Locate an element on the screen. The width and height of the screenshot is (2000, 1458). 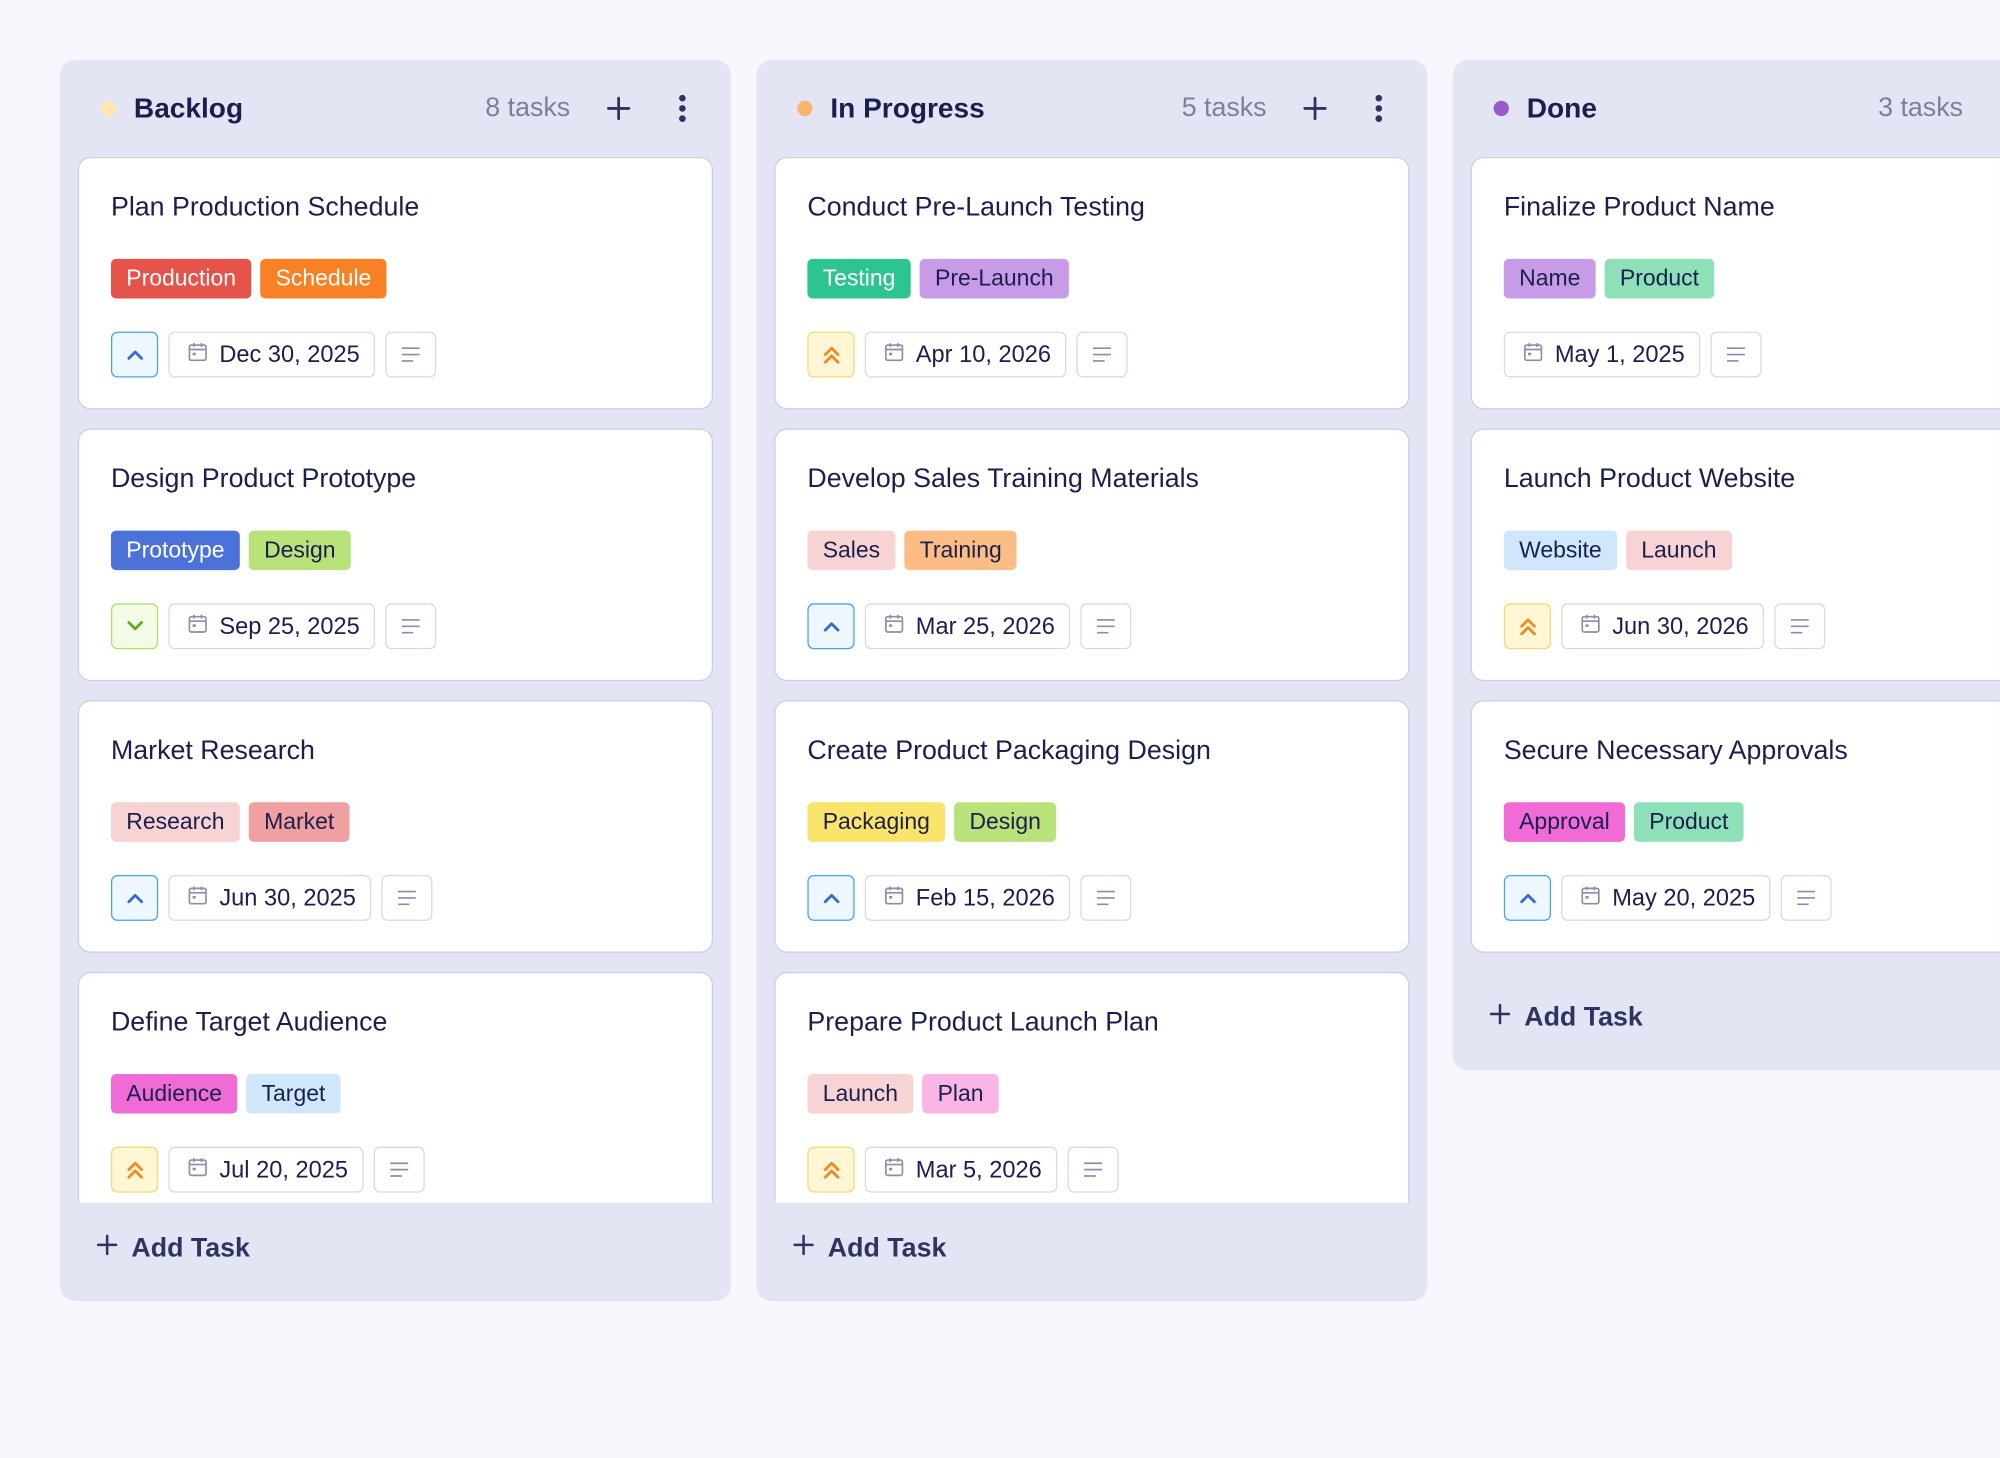
tag: Launch is located at coordinates (1678, 550).